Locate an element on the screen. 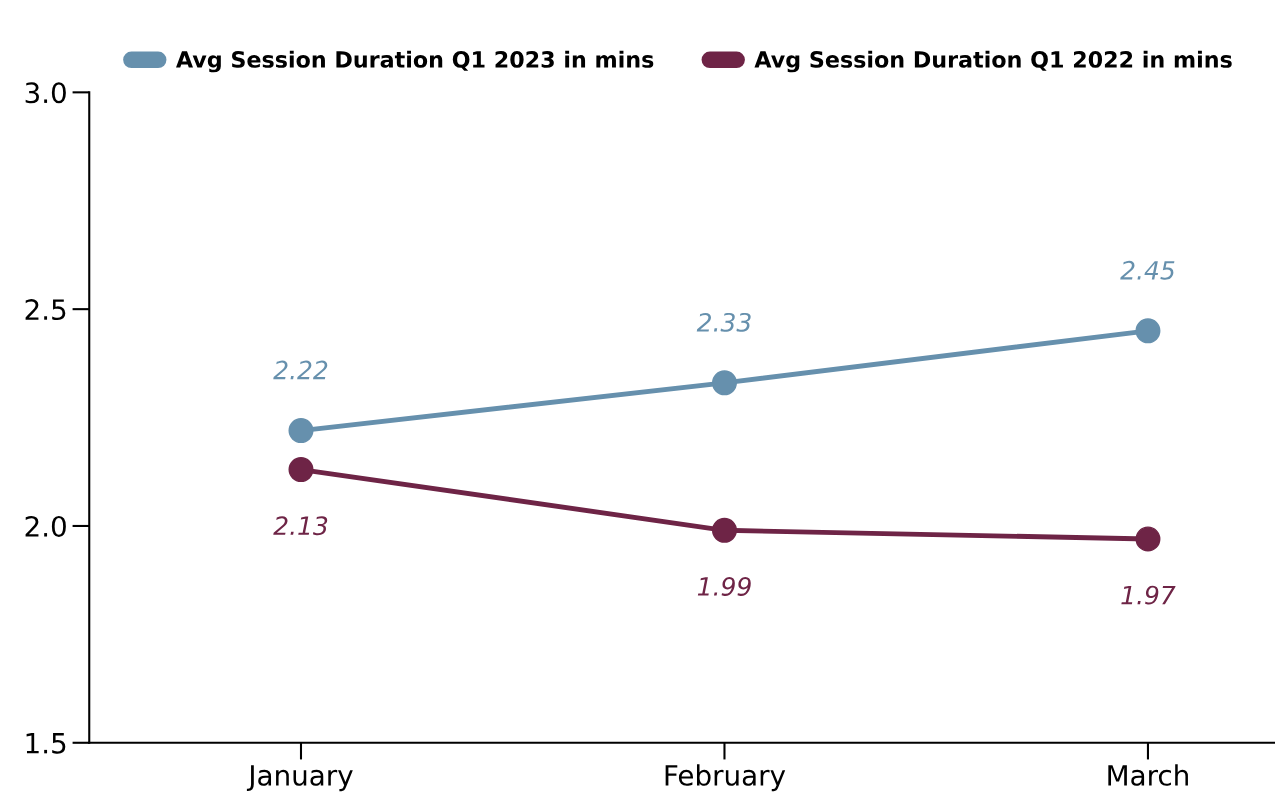 The image size is (1275, 803). data-label: 2.22 is located at coordinates (300, 370).